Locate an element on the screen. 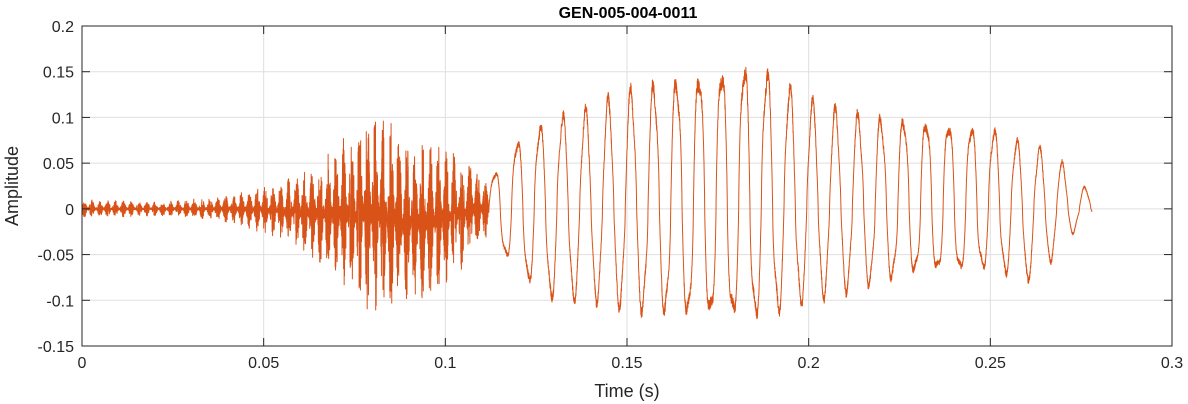 The image size is (1188, 404). x-tick-label: 0.15 is located at coordinates (626, 363).